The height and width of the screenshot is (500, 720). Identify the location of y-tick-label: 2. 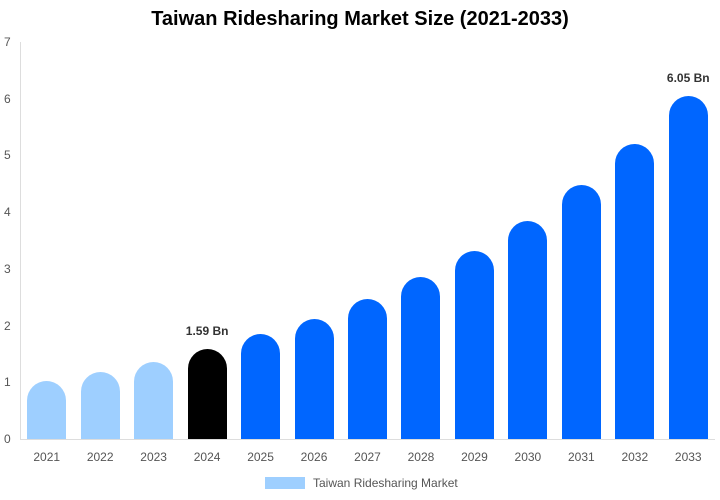
(7, 325).